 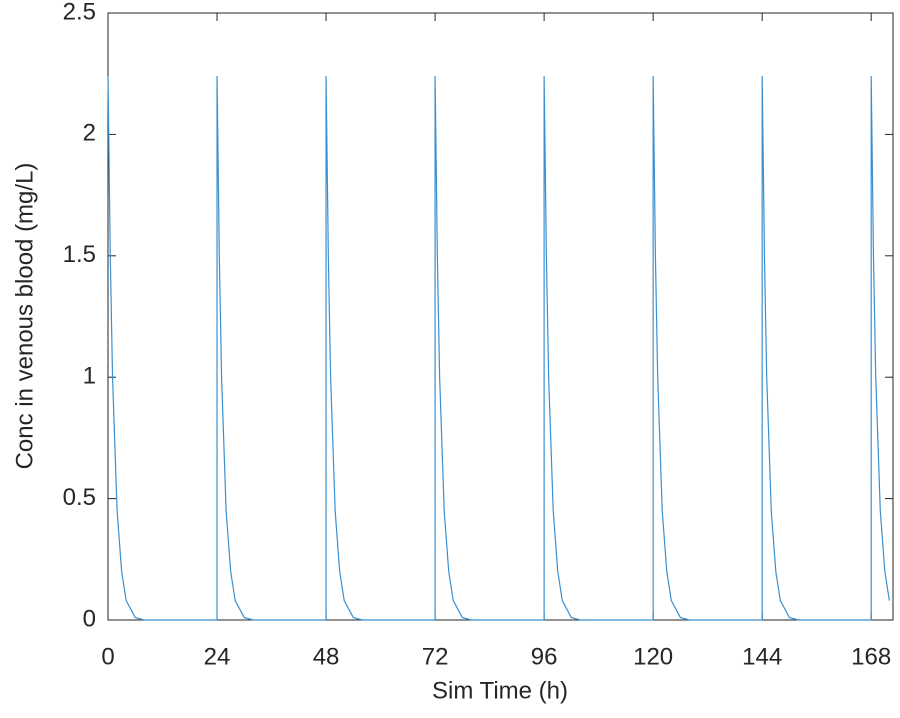 I want to click on y-tick-label: 0.5, so click(x=79, y=497).